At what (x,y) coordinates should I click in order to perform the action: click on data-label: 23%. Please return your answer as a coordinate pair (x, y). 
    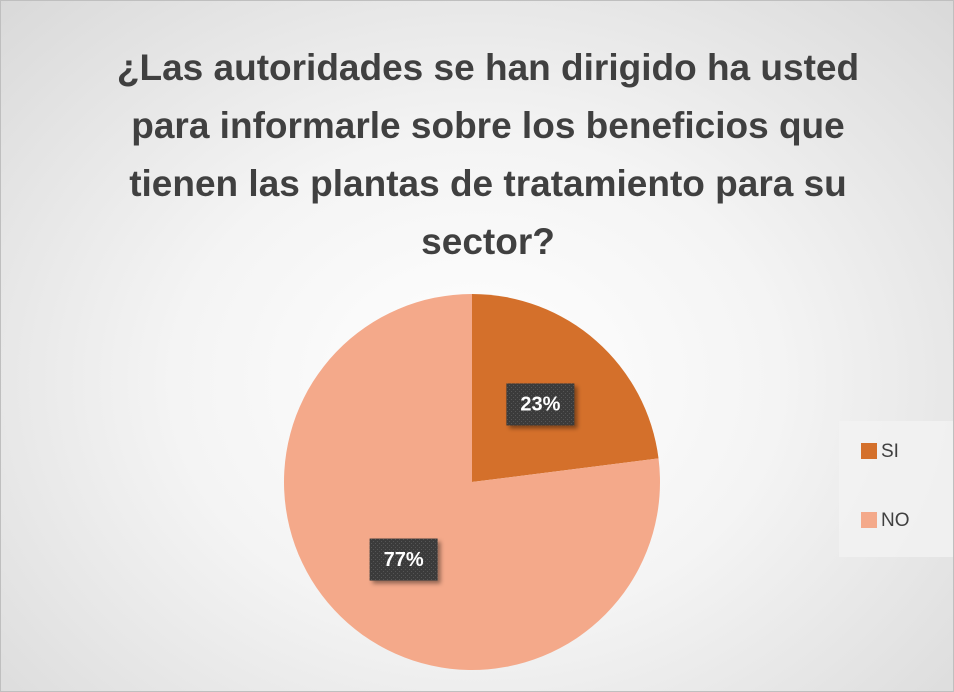
    Looking at the image, I should click on (540, 405).